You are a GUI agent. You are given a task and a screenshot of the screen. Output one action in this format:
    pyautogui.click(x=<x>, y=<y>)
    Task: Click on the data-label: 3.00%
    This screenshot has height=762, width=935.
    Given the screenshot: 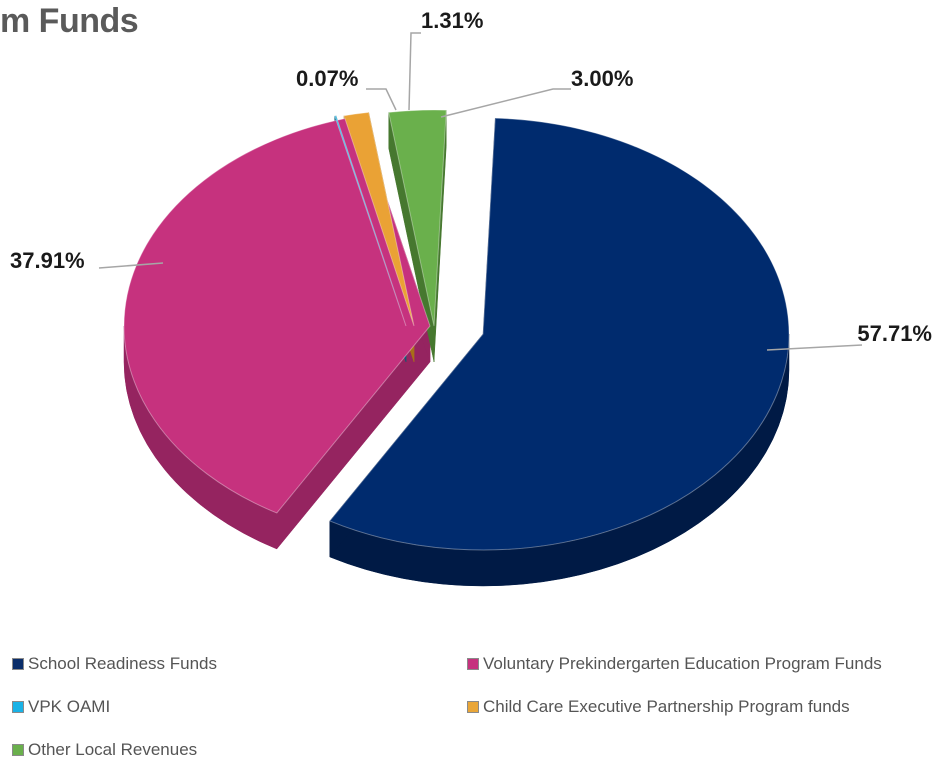 What is the action you would take?
    pyautogui.click(x=602, y=78)
    